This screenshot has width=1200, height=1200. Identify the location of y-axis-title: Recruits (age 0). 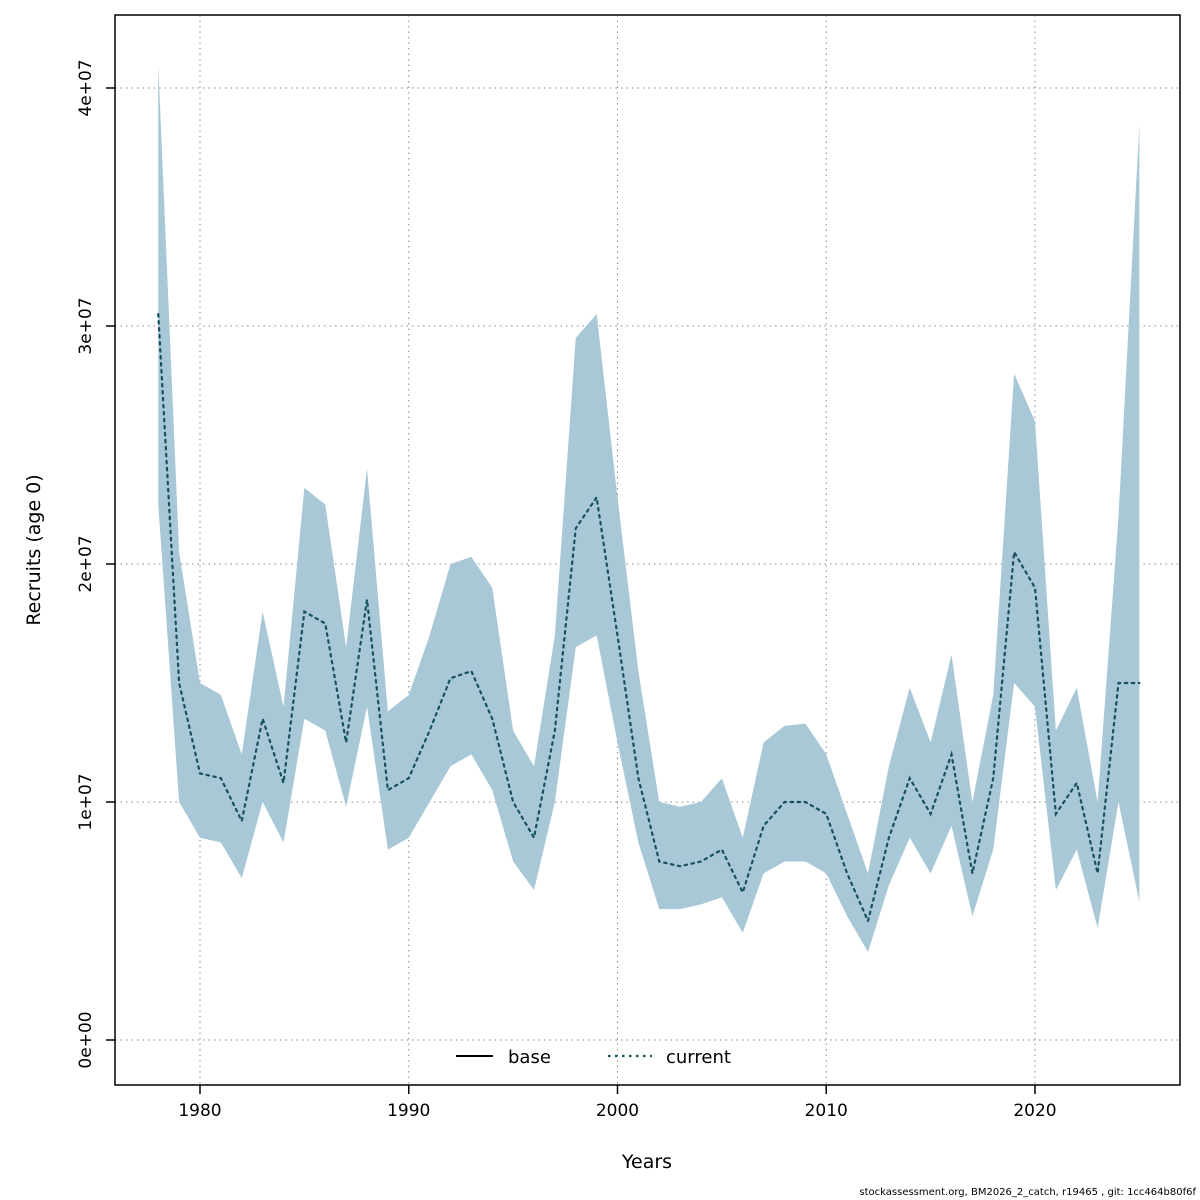
(34, 549).